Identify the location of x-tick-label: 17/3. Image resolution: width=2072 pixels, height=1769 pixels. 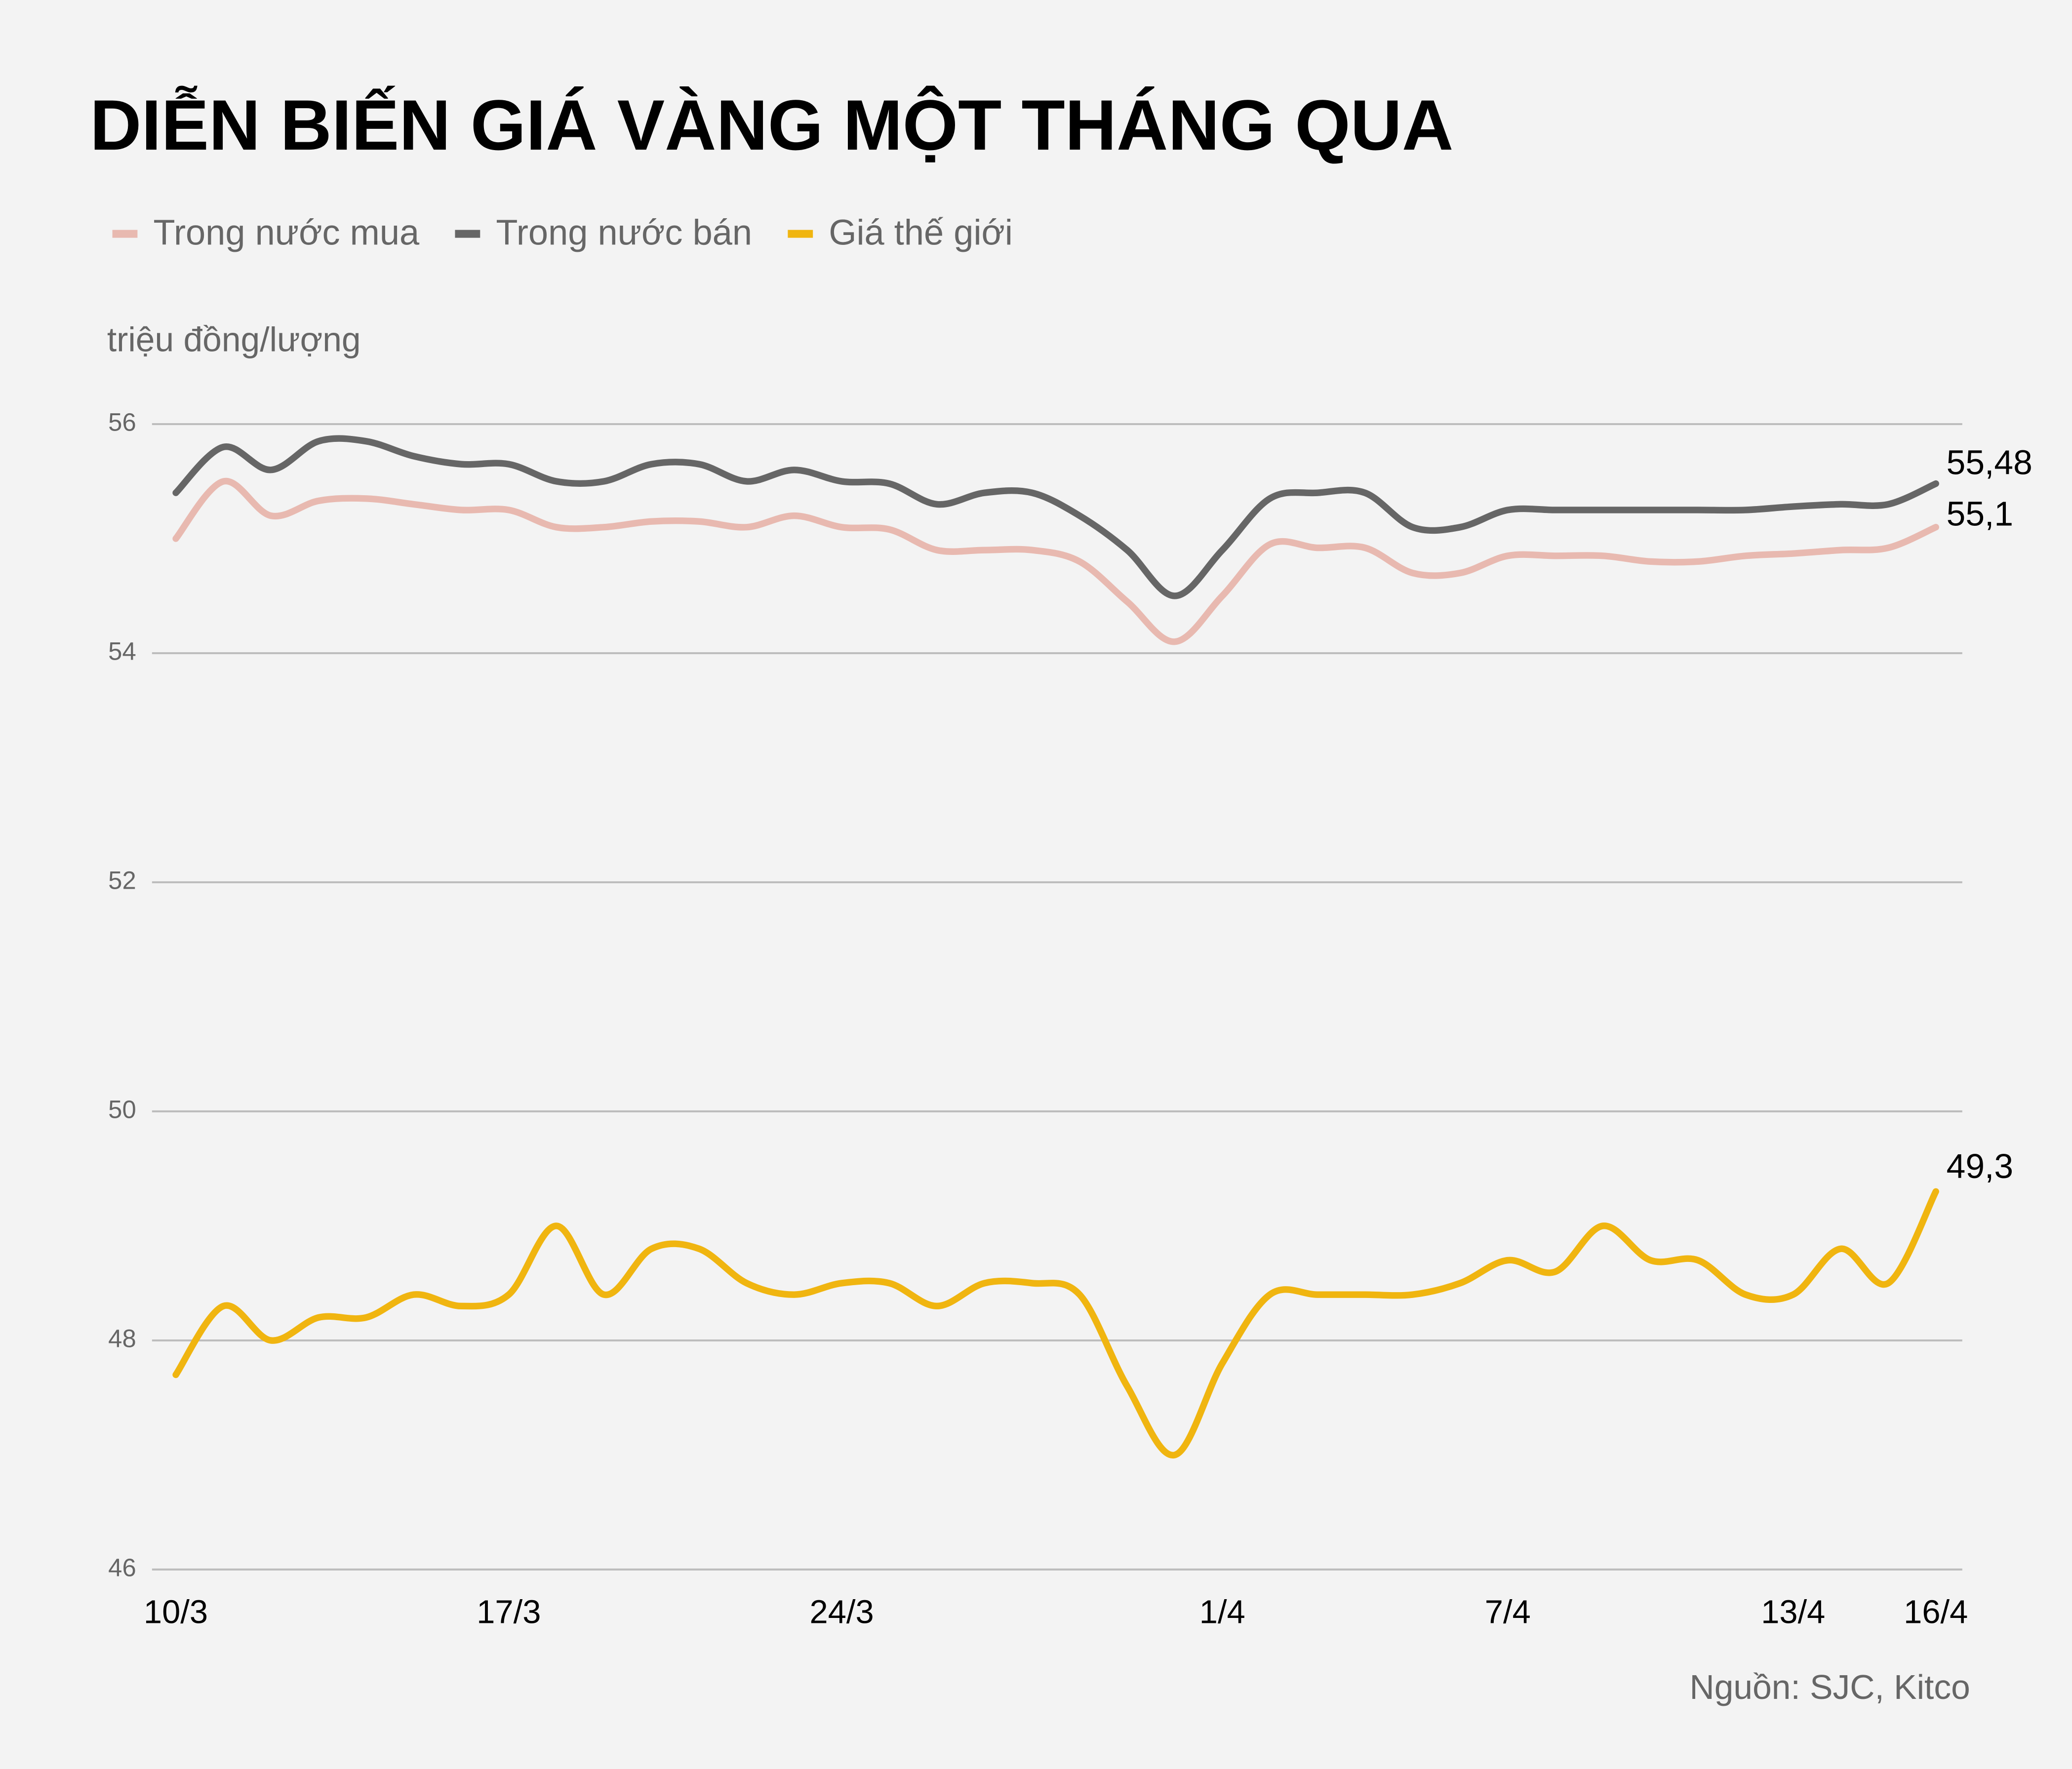
(509, 1612).